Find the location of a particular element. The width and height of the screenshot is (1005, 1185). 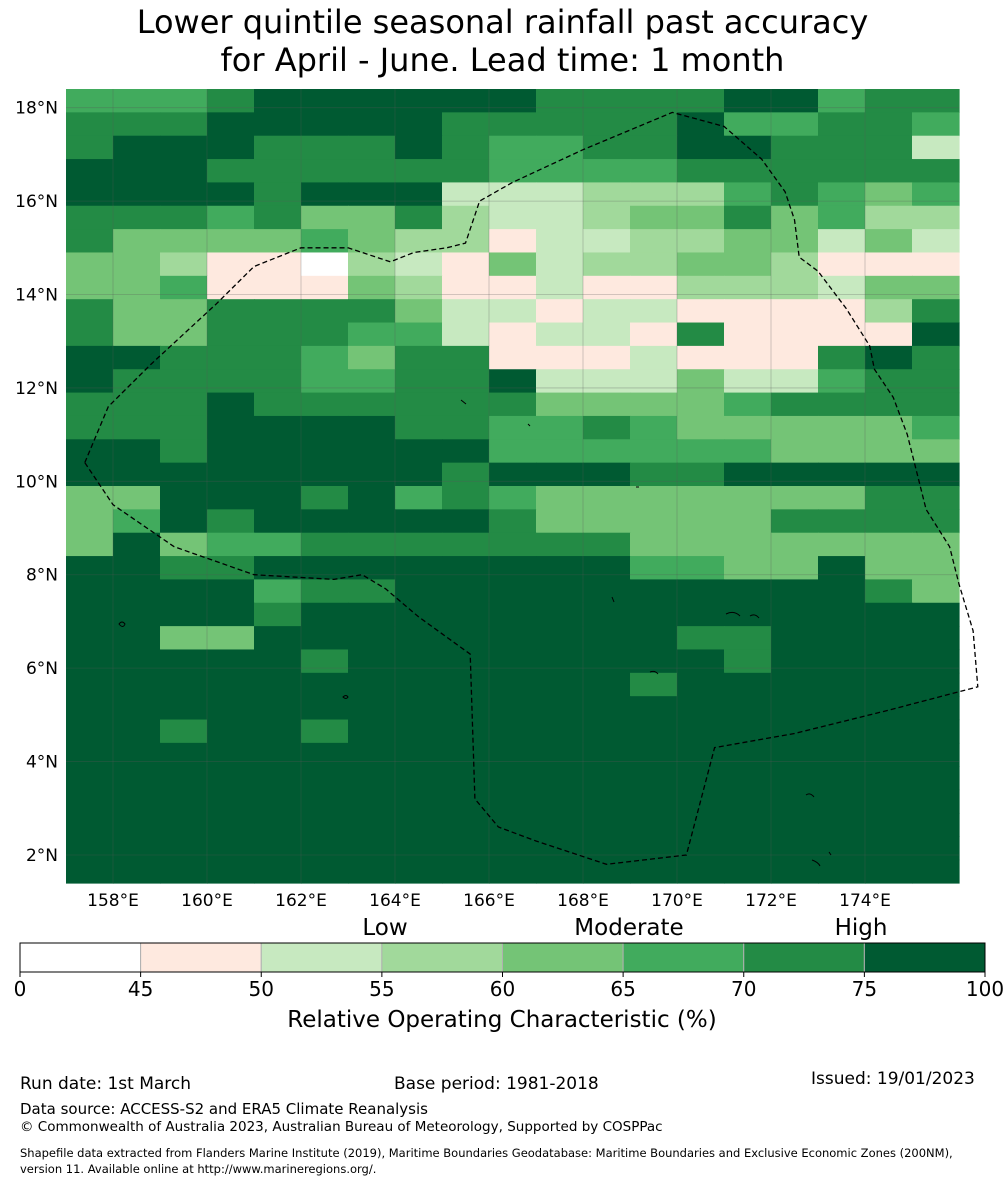

category-label-moderate: Moderate is located at coordinates (628, 928).